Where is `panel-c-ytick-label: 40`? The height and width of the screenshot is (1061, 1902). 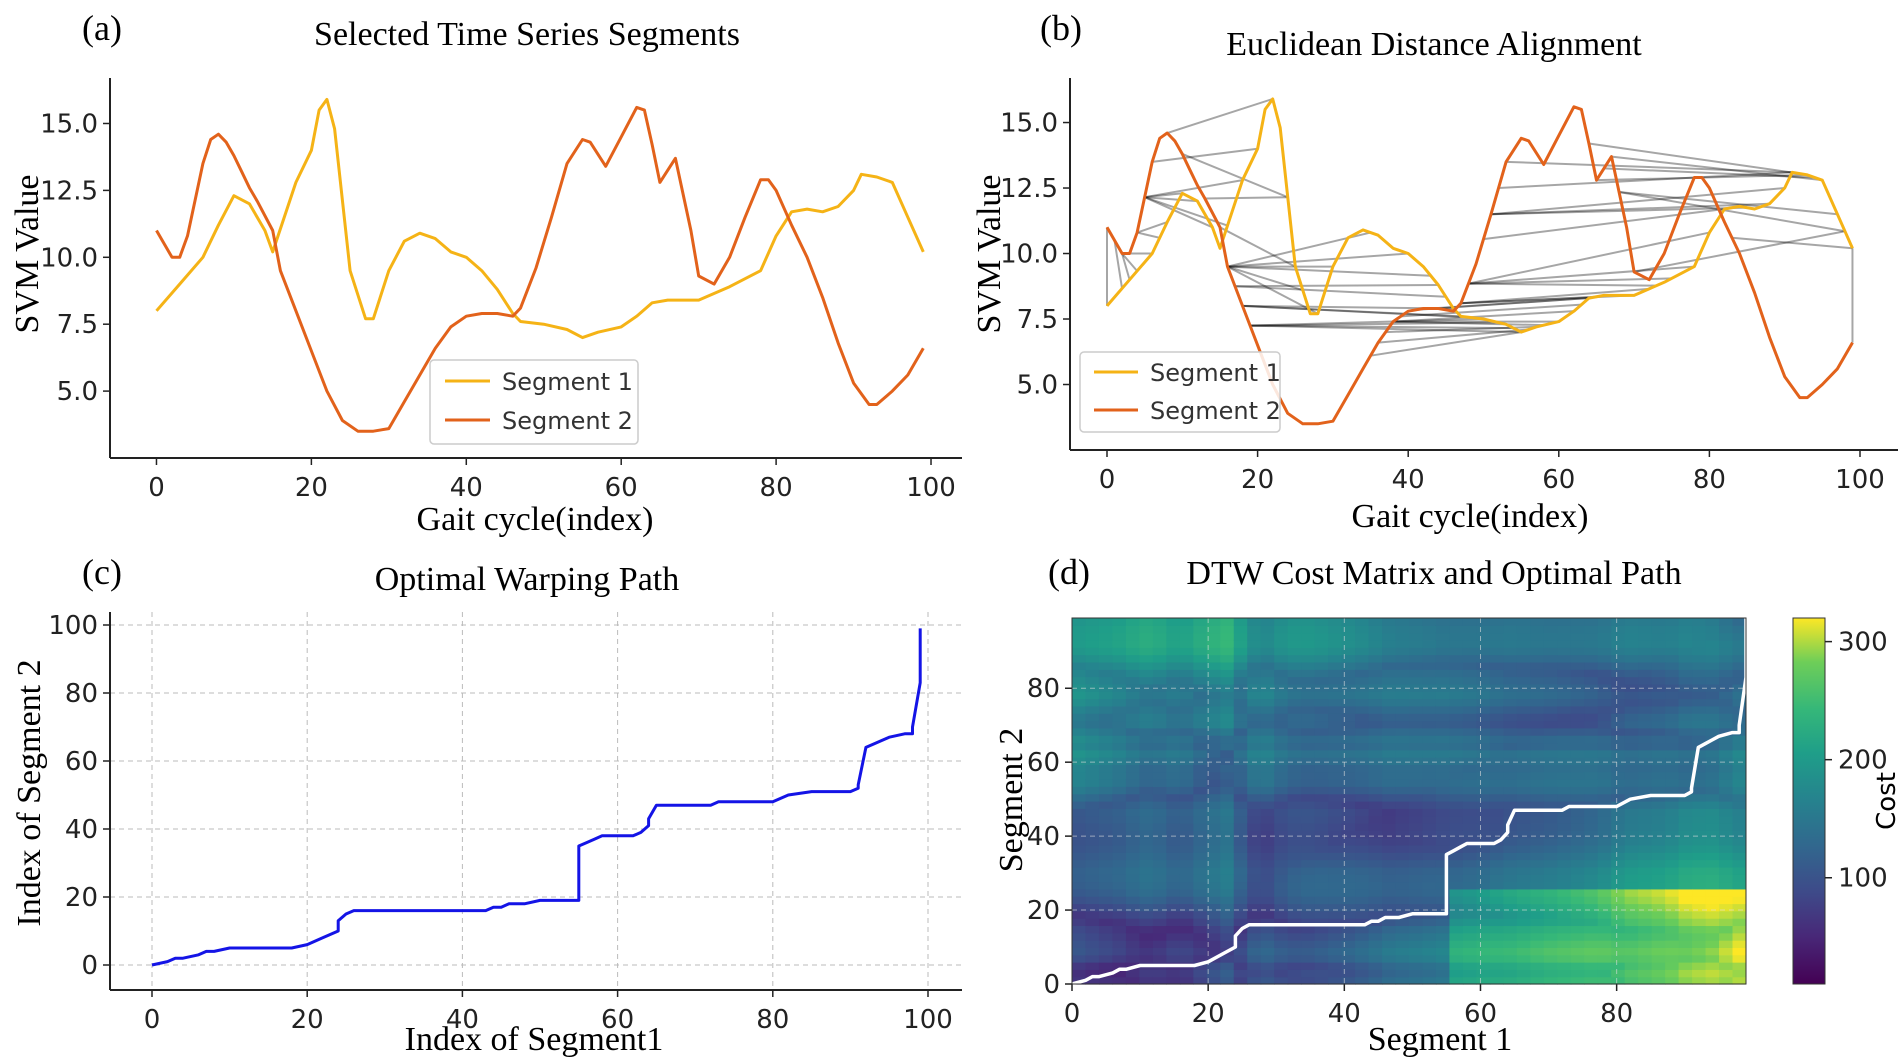
panel-c-ytick-label: 40 is located at coordinates (81, 830).